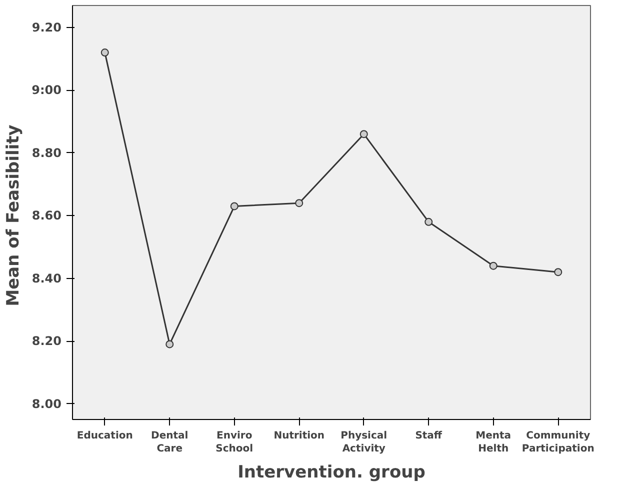 The image size is (619, 492). I want to click on x-axis-title: Intervention. group, so click(332, 472).